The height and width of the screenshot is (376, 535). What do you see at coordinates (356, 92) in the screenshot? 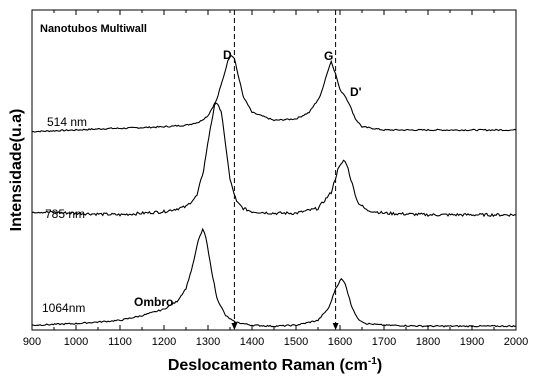
I see `peak-label-d-prime: D'` at bounding box center [356, 92].